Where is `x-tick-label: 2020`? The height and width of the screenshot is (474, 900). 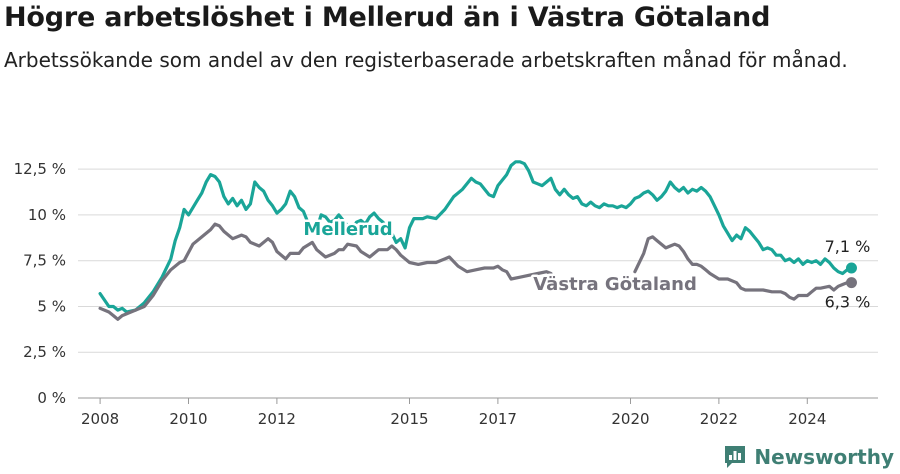 x-tick-label: 2020 is located at coordinates (630, 419).